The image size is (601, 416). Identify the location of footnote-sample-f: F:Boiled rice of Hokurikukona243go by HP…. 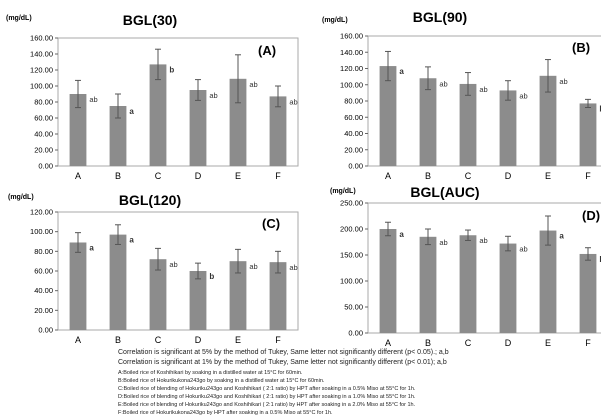
(225, 413).